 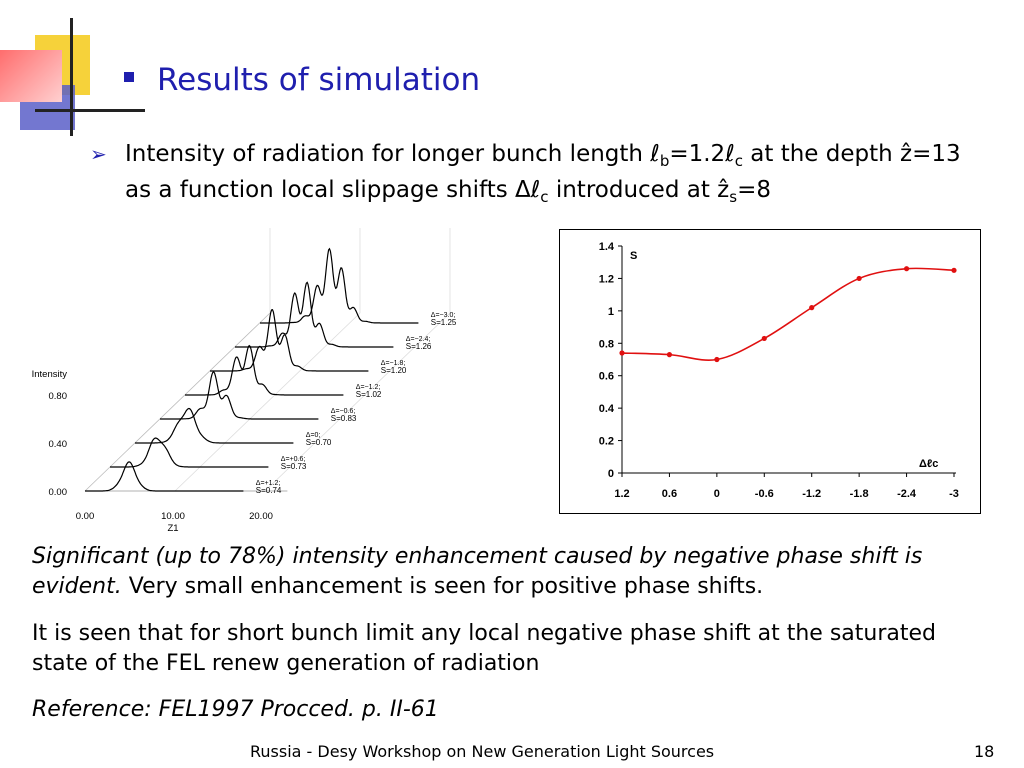 What do you see at coordinates (606, 344) in the screenshot?
I see `y-tick-label: 0.8` at bounding box center [606, 344].